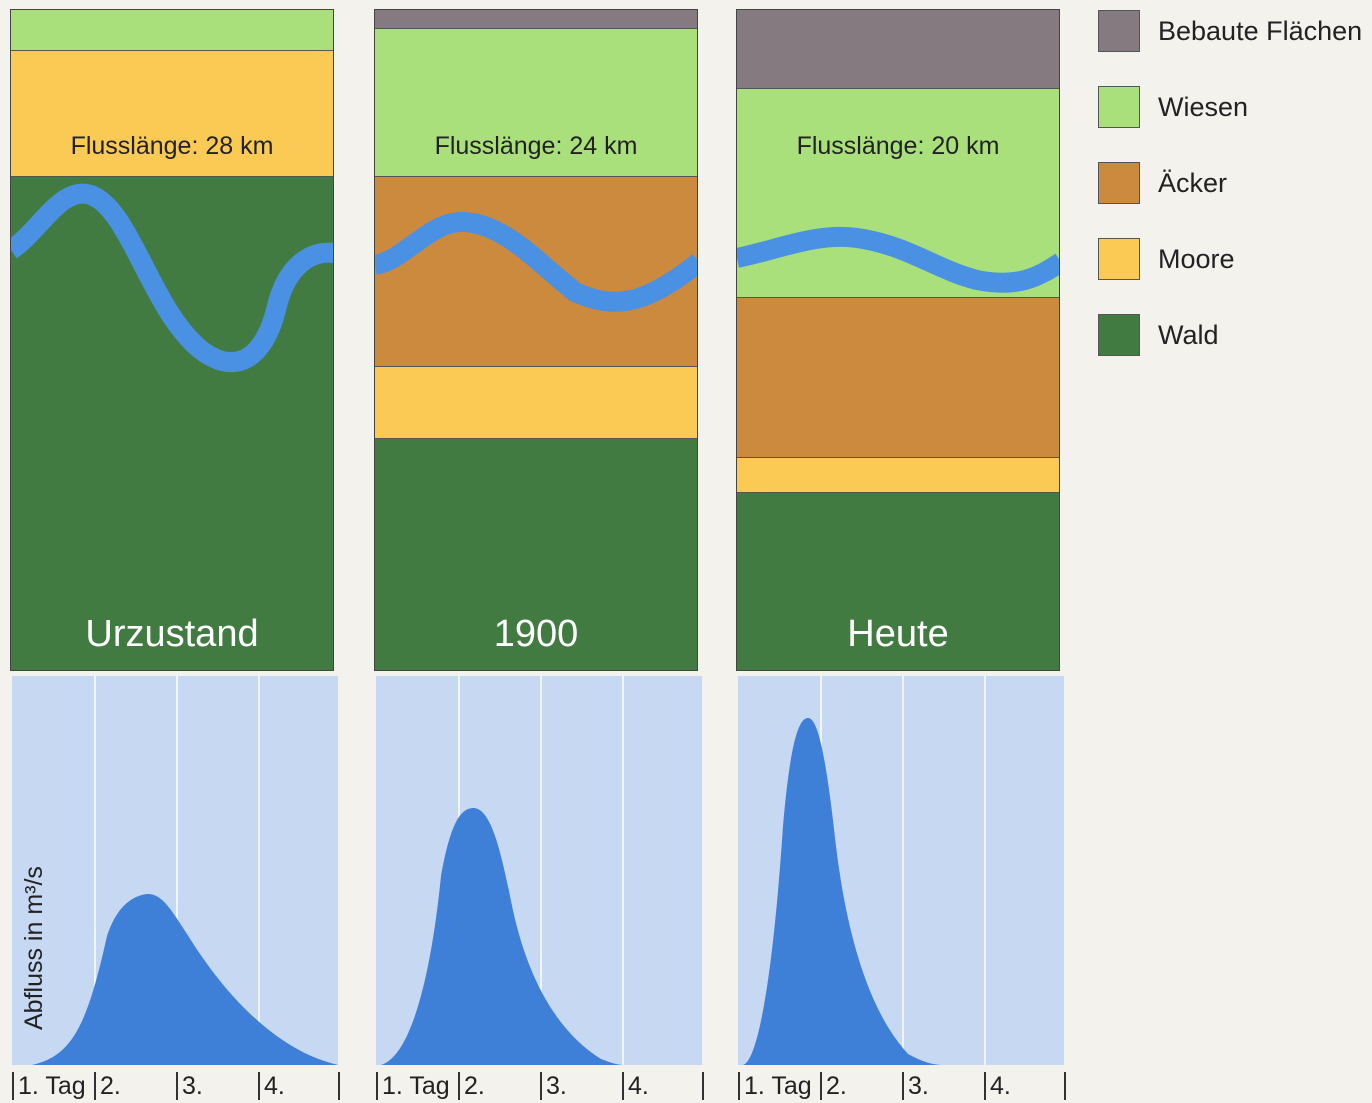  Describe the element at coordinates (536, 146) in the screenshot. I see `flow-length-label: Flusslänge: 24 km` at that location.